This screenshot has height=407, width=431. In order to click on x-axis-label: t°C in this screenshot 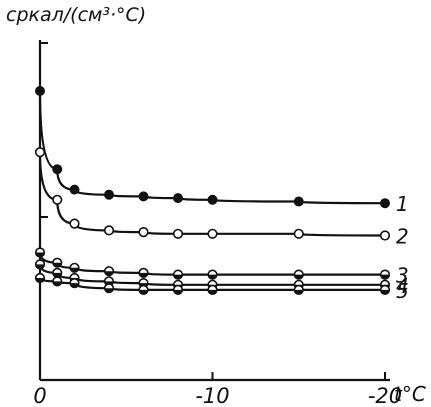, I will do `click(410, 394)`.